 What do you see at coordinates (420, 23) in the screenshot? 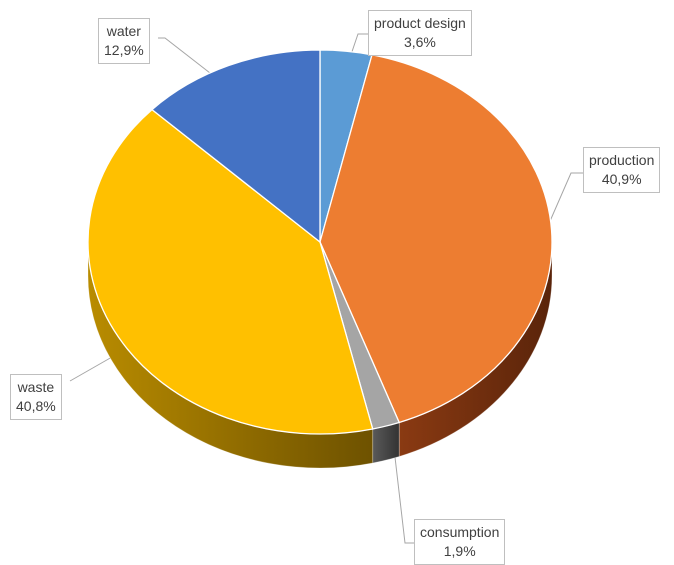
I see `slice-label: product design` at bounding box center [420, 23].